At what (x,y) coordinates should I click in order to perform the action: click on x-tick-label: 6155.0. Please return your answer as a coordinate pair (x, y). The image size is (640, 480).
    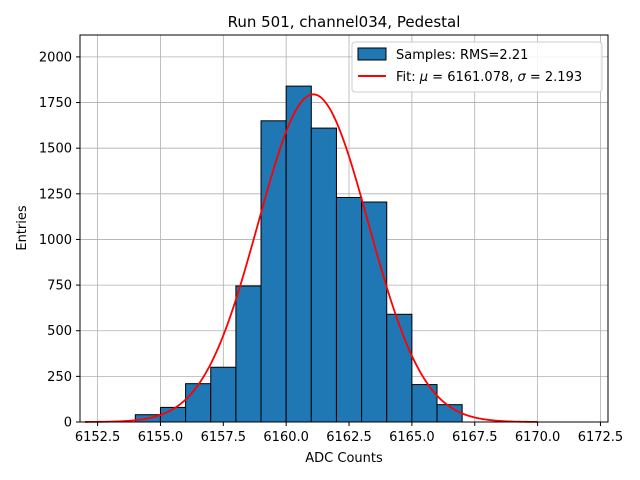
    Looking at the image, I should click on (161, 437).